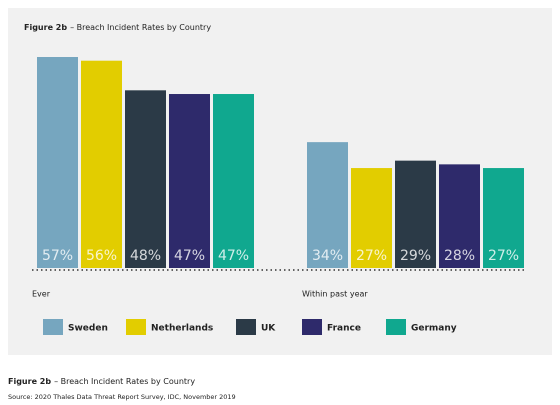 The width and height of the screenshot is (560, 405). What do you see at coordinates (268, 329) in the screenshot?
I see `legend-label: UK` at bounding box center [268, 329].